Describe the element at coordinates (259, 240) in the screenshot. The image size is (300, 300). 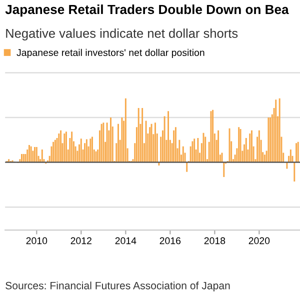
I see `x-tick-label: 2020` at that location.